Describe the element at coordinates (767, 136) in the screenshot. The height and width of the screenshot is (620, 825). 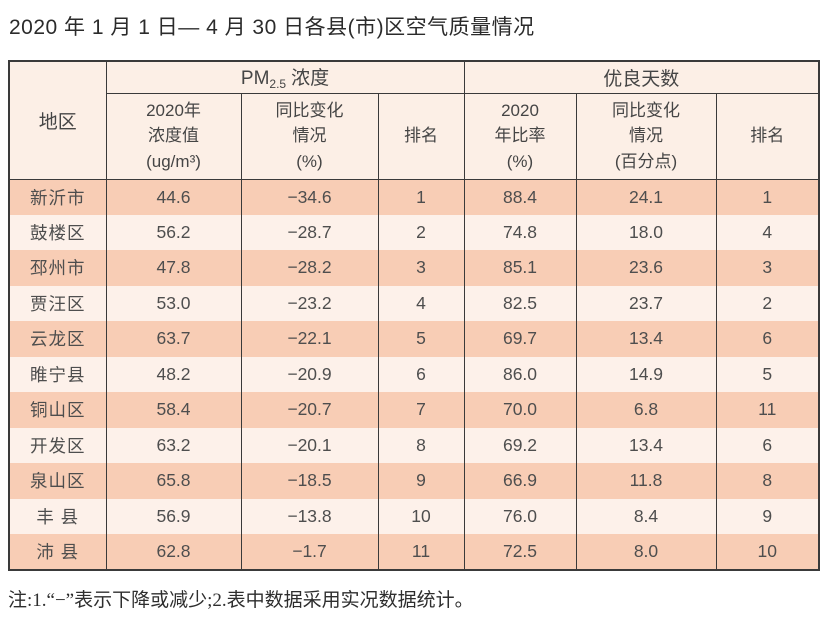
I see `header-good-rank: 排名` at that location.